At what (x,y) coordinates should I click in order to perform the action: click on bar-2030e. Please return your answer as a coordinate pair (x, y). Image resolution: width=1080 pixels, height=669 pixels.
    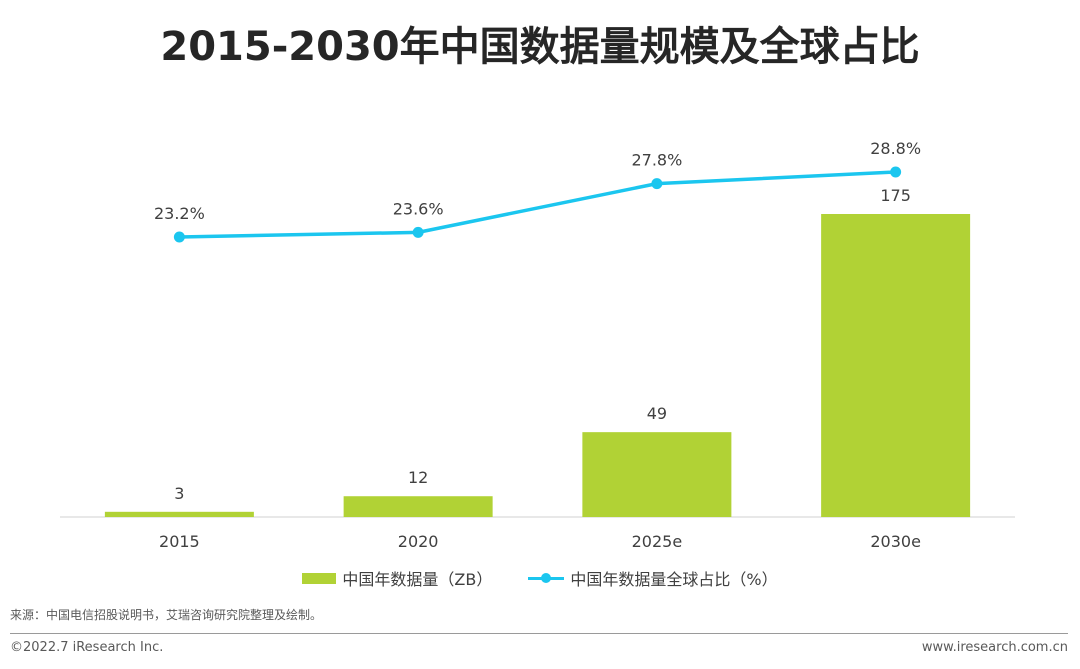
    Looking at the image, I should click on (896, 365).